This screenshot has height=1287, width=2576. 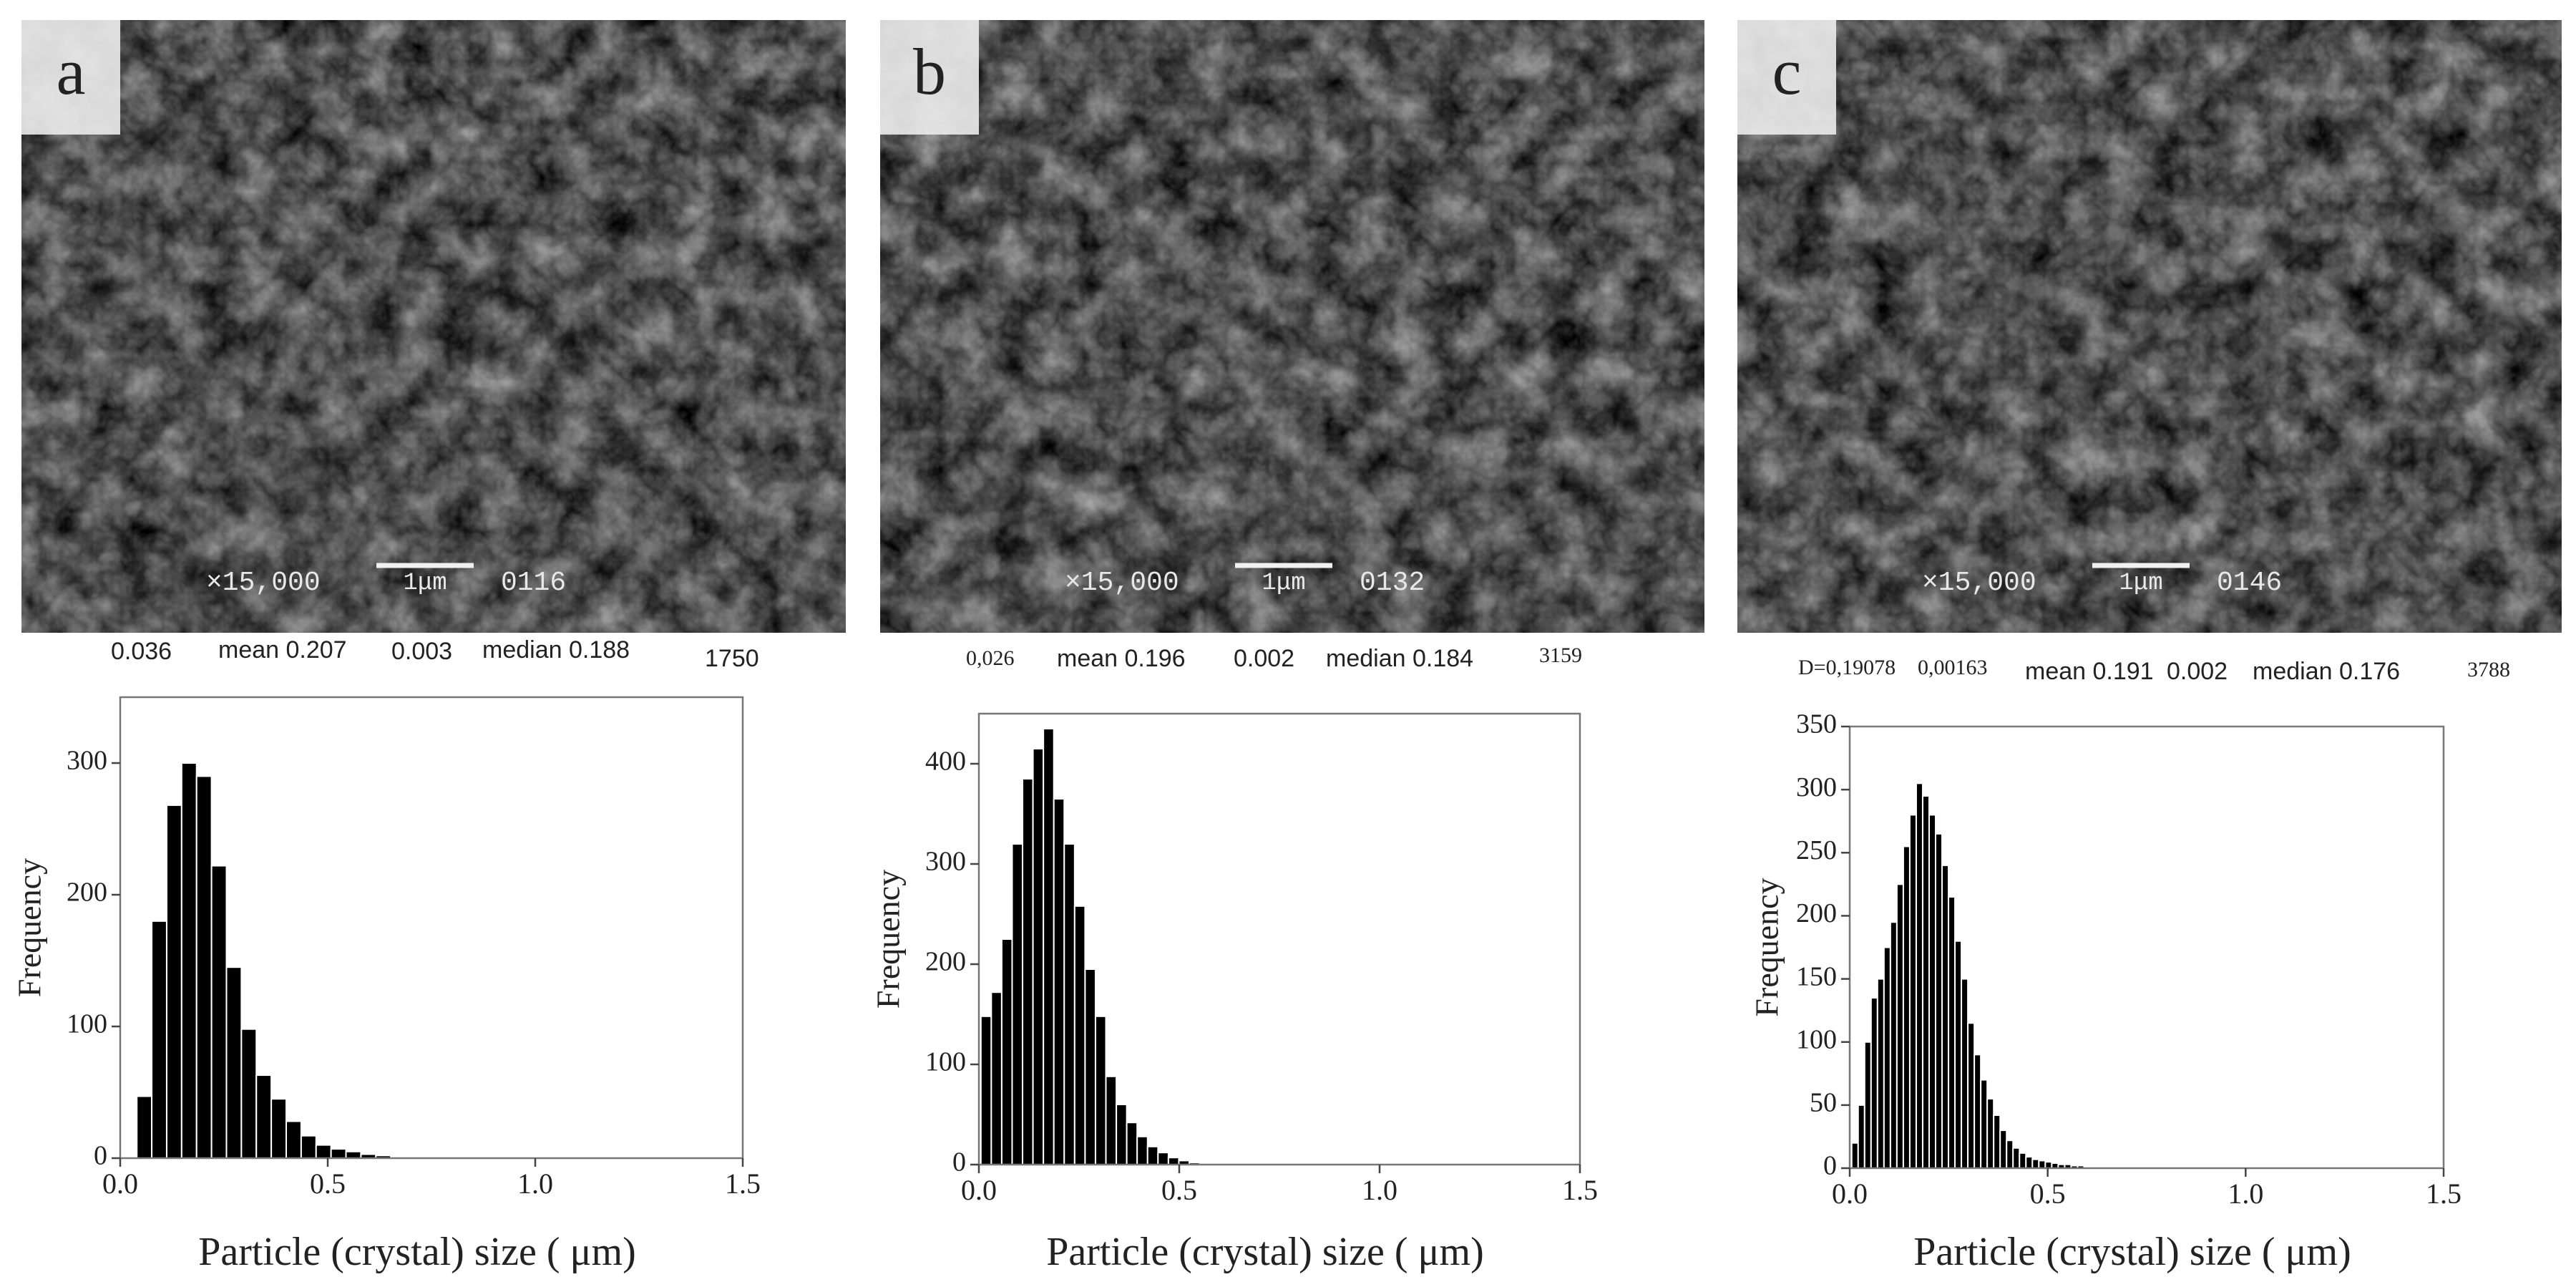 I want to click on panel-label: a, so click(x=71, y=72).